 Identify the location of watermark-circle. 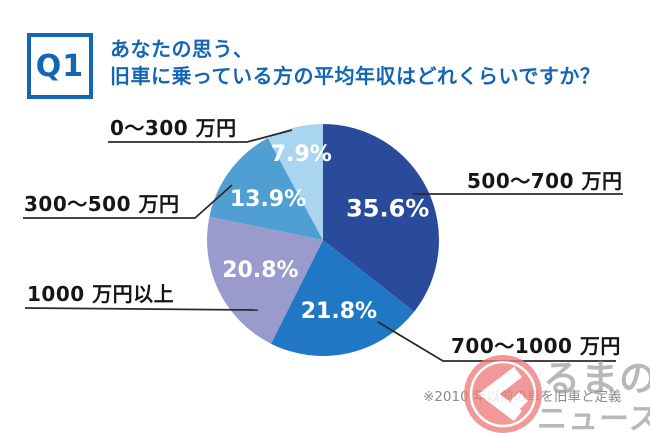
(503, 394).